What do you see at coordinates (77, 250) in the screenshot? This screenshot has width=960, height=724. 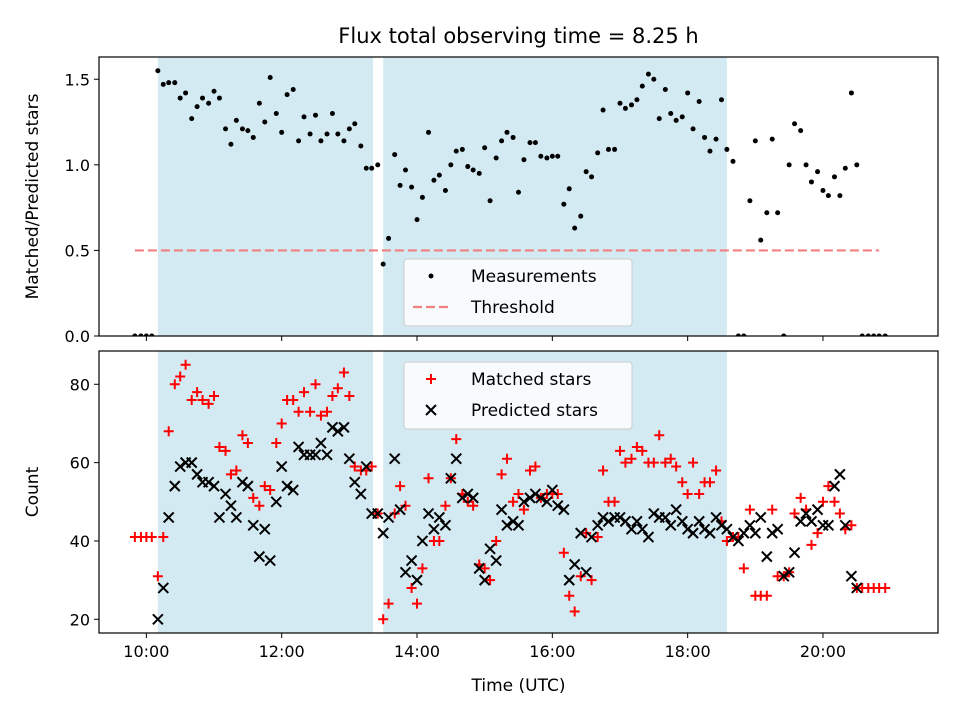 I see `top-y-tick-label: 0.5` at bounding box center [77, 250].